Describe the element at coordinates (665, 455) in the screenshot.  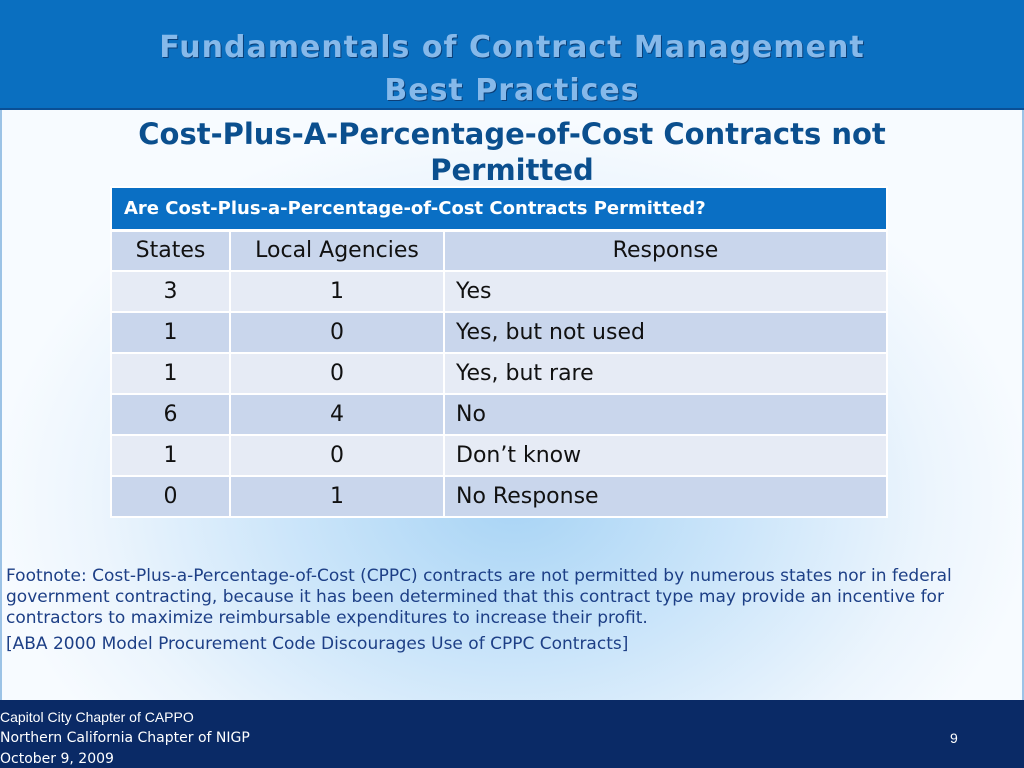
I see `cell-response: Don’t know` at that location.